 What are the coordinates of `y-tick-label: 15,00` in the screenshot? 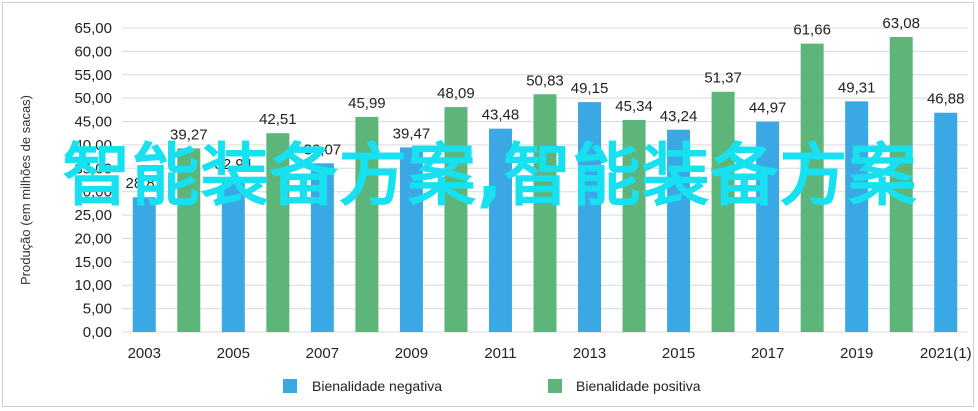 It's located at (93, 262).